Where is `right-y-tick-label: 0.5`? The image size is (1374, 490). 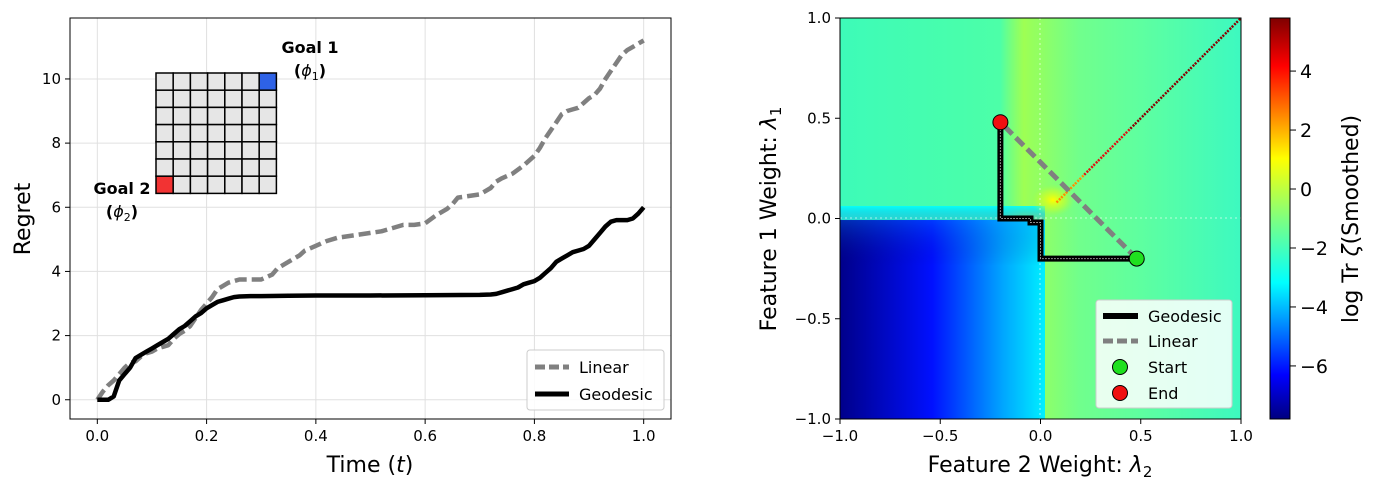 right-y-tick-label: 0.5 is located at coordinates (819, 118).